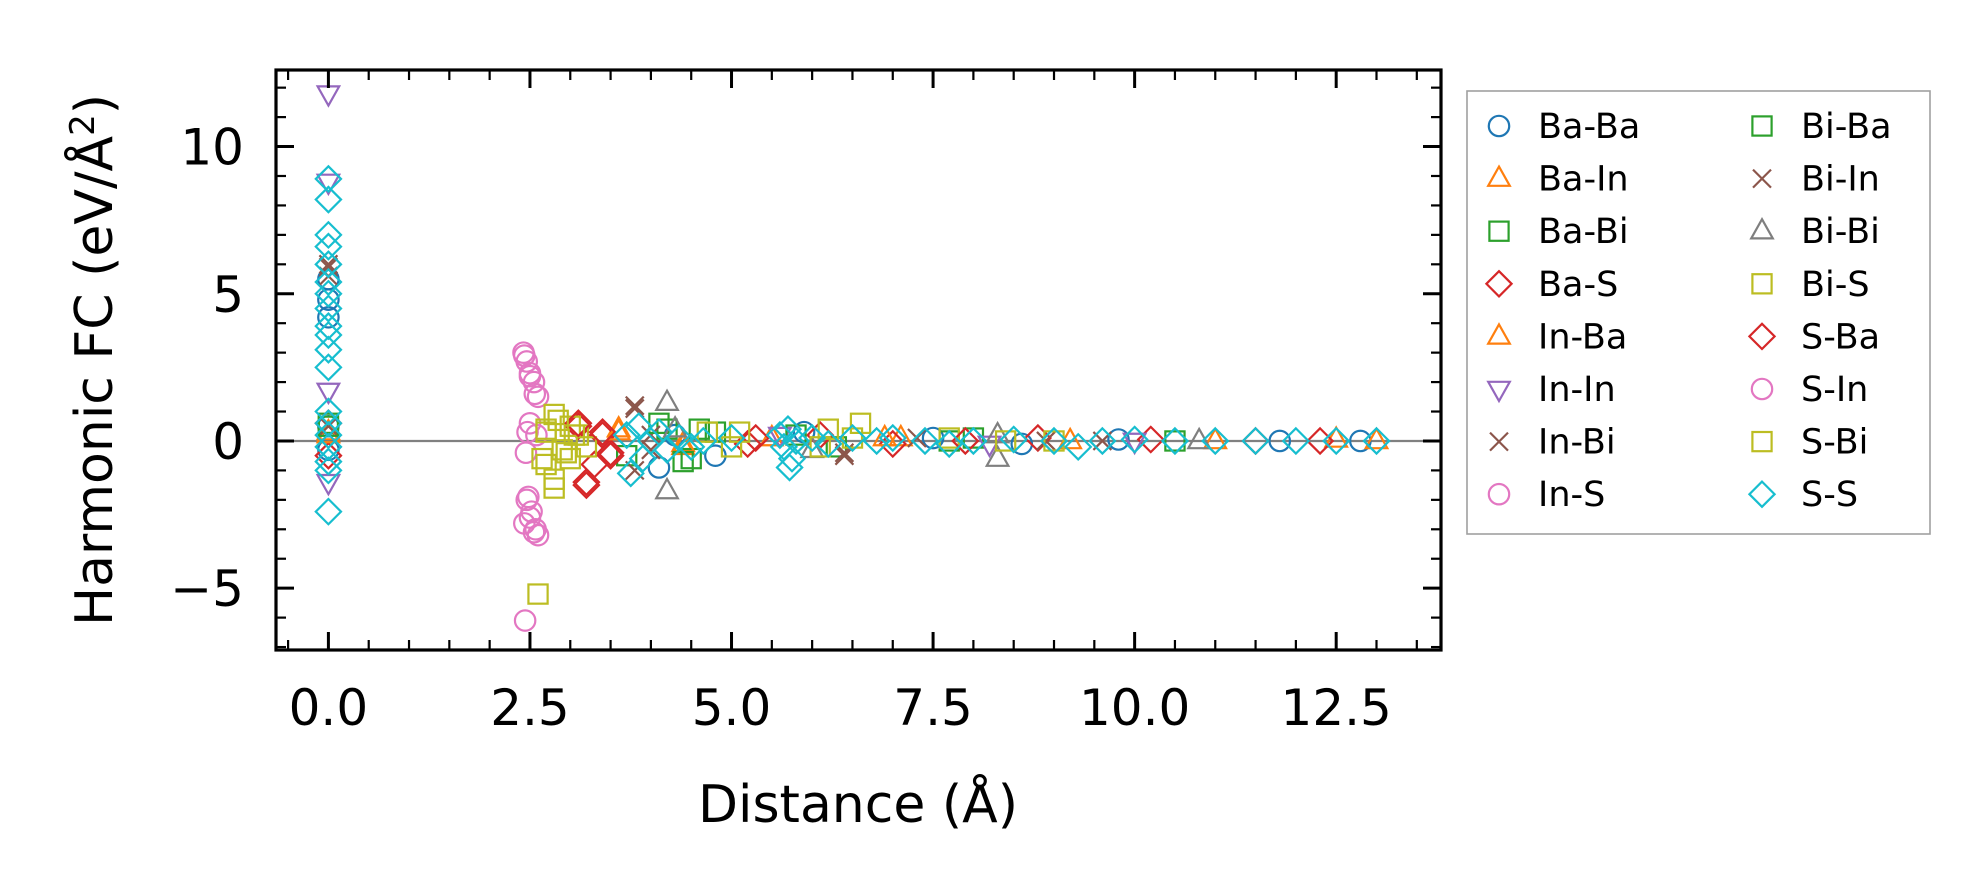  Describe the element at coordinates (1134, 444) in the screenshot. I see `data-point-in-in` at that location.